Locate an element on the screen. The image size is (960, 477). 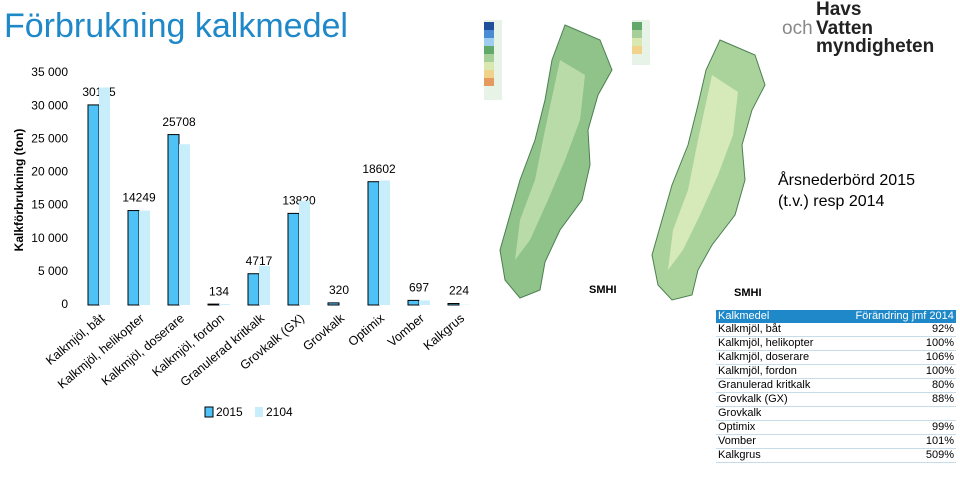
table-cell: Grovkalk is located at coordinates (766, 413).